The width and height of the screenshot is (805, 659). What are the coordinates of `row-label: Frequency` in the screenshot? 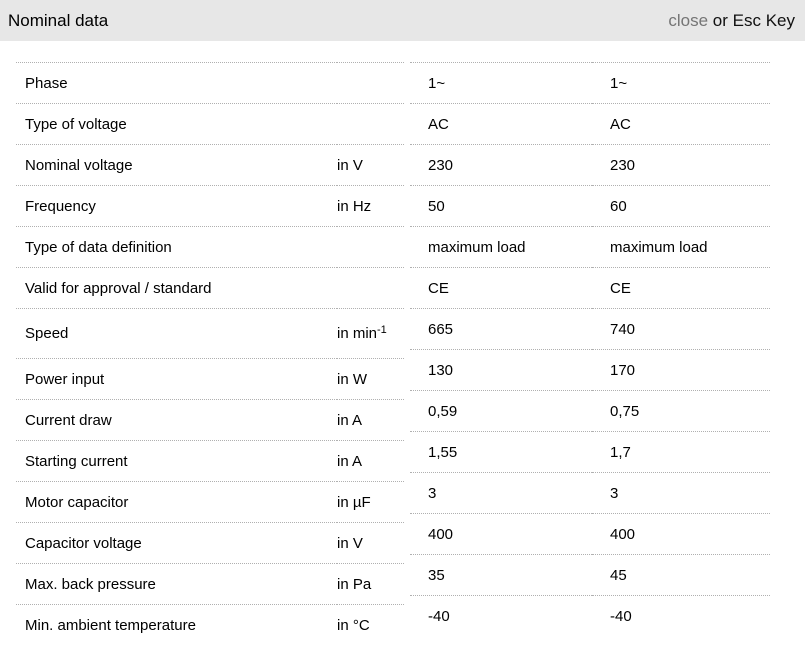 It's located at (176, 206).